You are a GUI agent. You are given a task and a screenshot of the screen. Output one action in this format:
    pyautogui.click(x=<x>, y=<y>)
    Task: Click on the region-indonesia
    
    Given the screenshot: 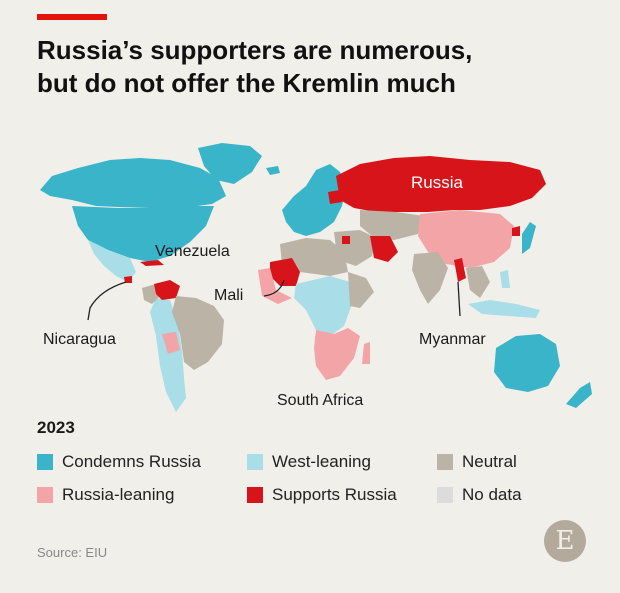 What is the action you would take?
    pyautogui.click(x=504, y=309)
    